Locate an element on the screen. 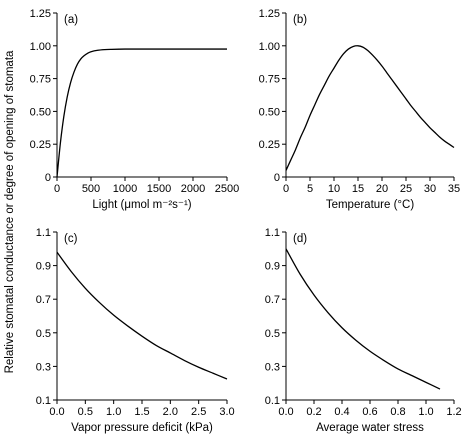 The width and height of the screenshot is (463, 440). x-tick-label-d: 0.8 is located at coordinates (397, 412).